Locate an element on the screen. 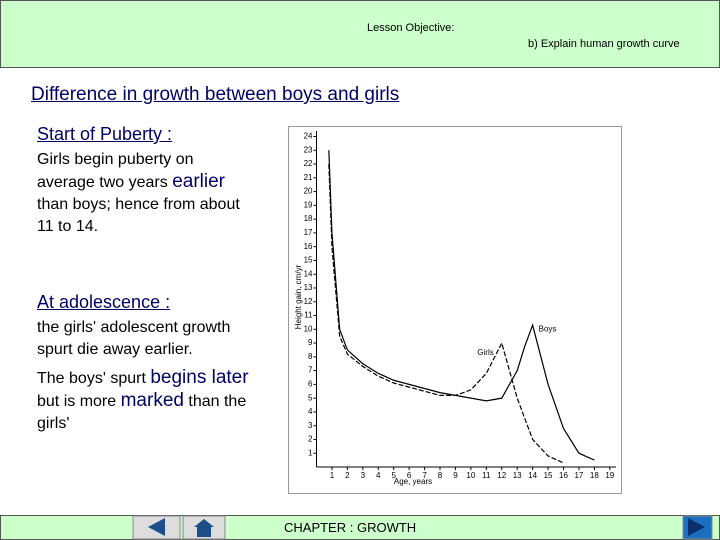  y-tick-label: 11 is located at coordinates (308, 315).